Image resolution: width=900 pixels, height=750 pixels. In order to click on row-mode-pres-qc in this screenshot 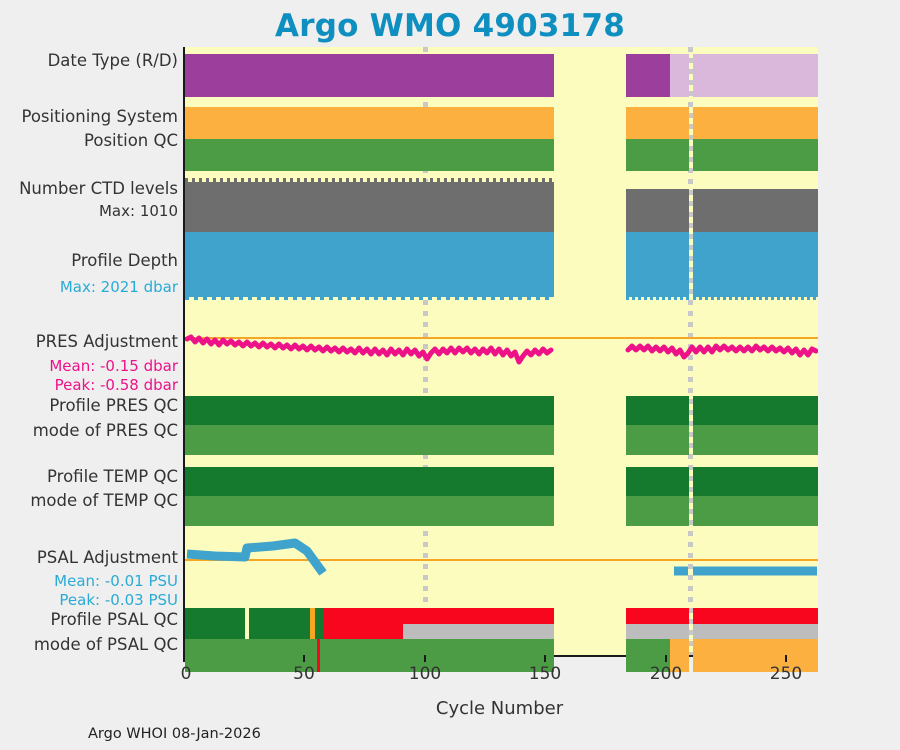, I will do `click(501, 440)`.